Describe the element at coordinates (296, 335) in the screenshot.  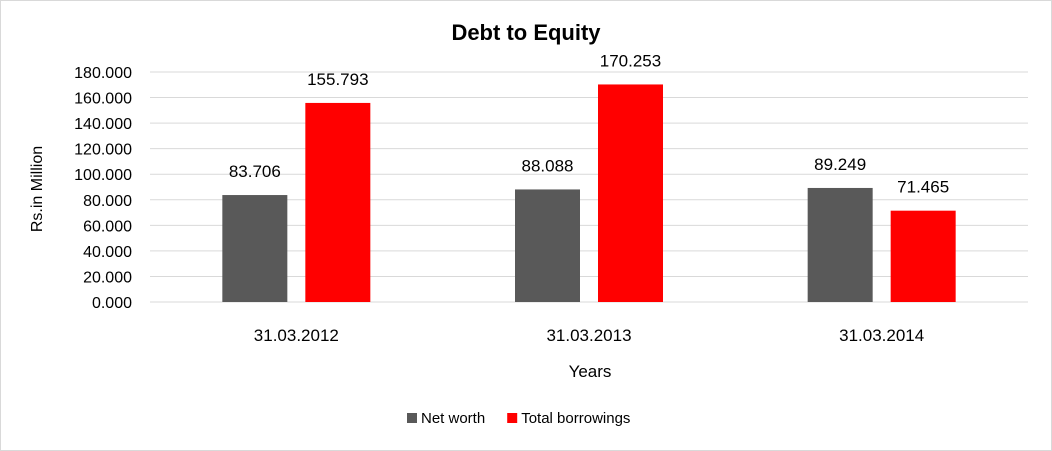
I see `x-tick-label: 31.03.2012` at that location.